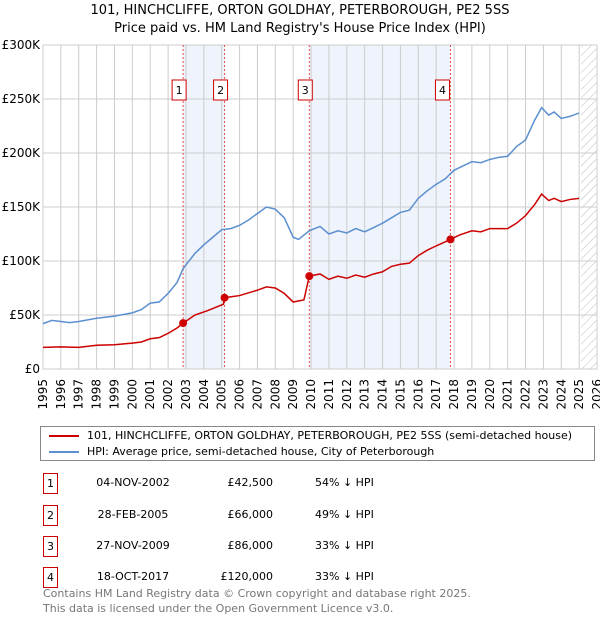 The height and width of the screenshot is (620, 600). I want to click on x-tick-label: 1999, so click(114, 394).